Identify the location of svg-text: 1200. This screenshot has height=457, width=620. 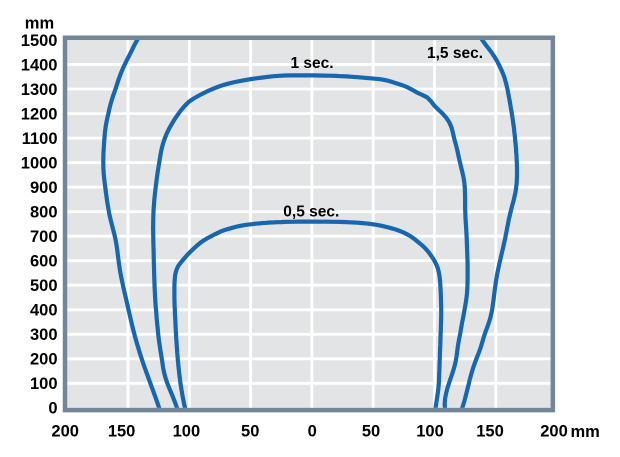
(39, 114).